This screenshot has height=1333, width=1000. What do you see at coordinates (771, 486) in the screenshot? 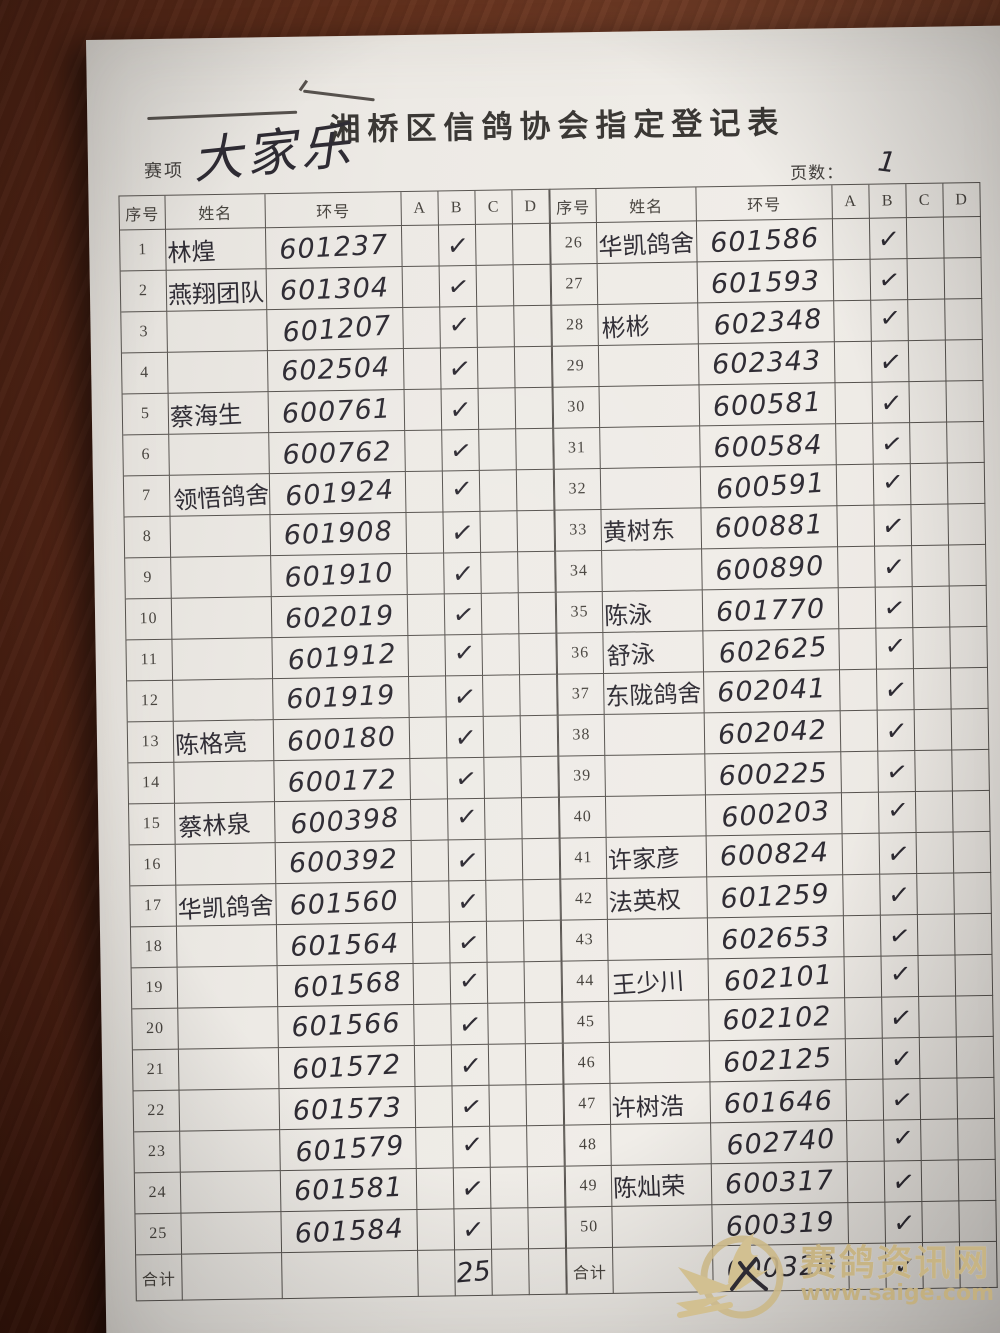
I see `ring-cell-text: 600591` at bounding box center [771, 486].